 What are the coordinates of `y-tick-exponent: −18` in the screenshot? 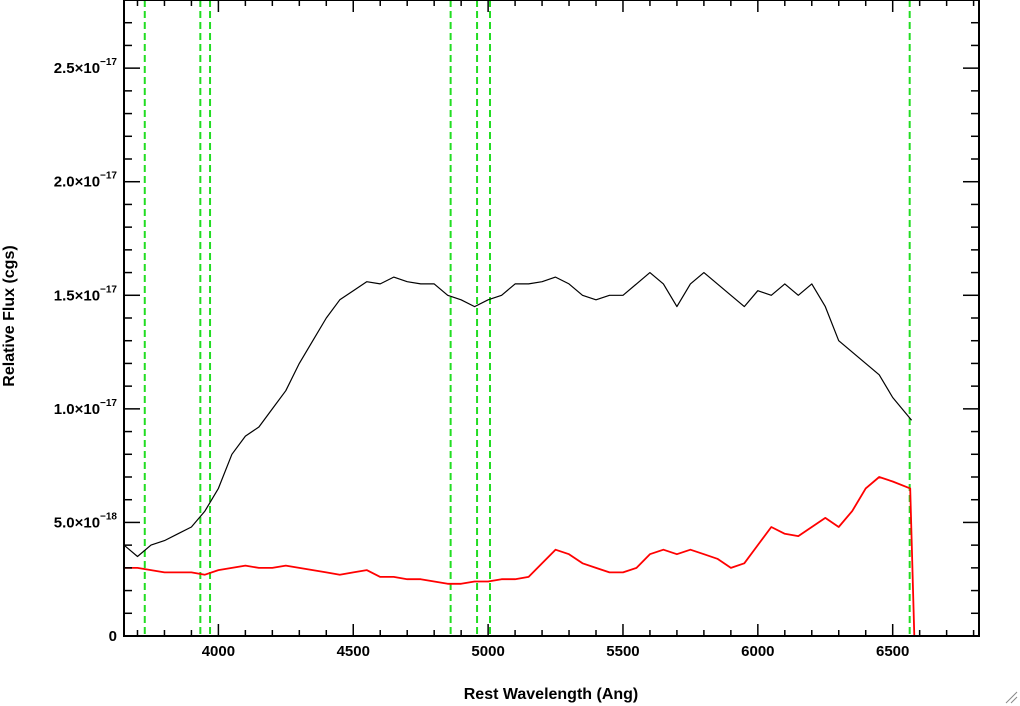 It's located at (108, 516).